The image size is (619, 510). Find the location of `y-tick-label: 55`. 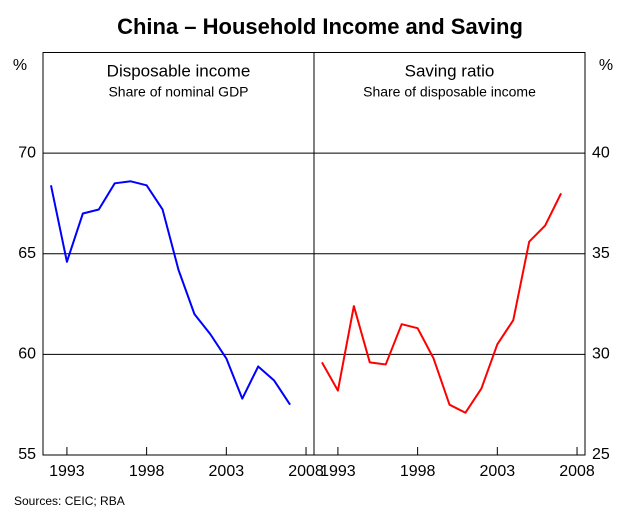

y-tick-label: 55 is located at coordinates (27, 454).